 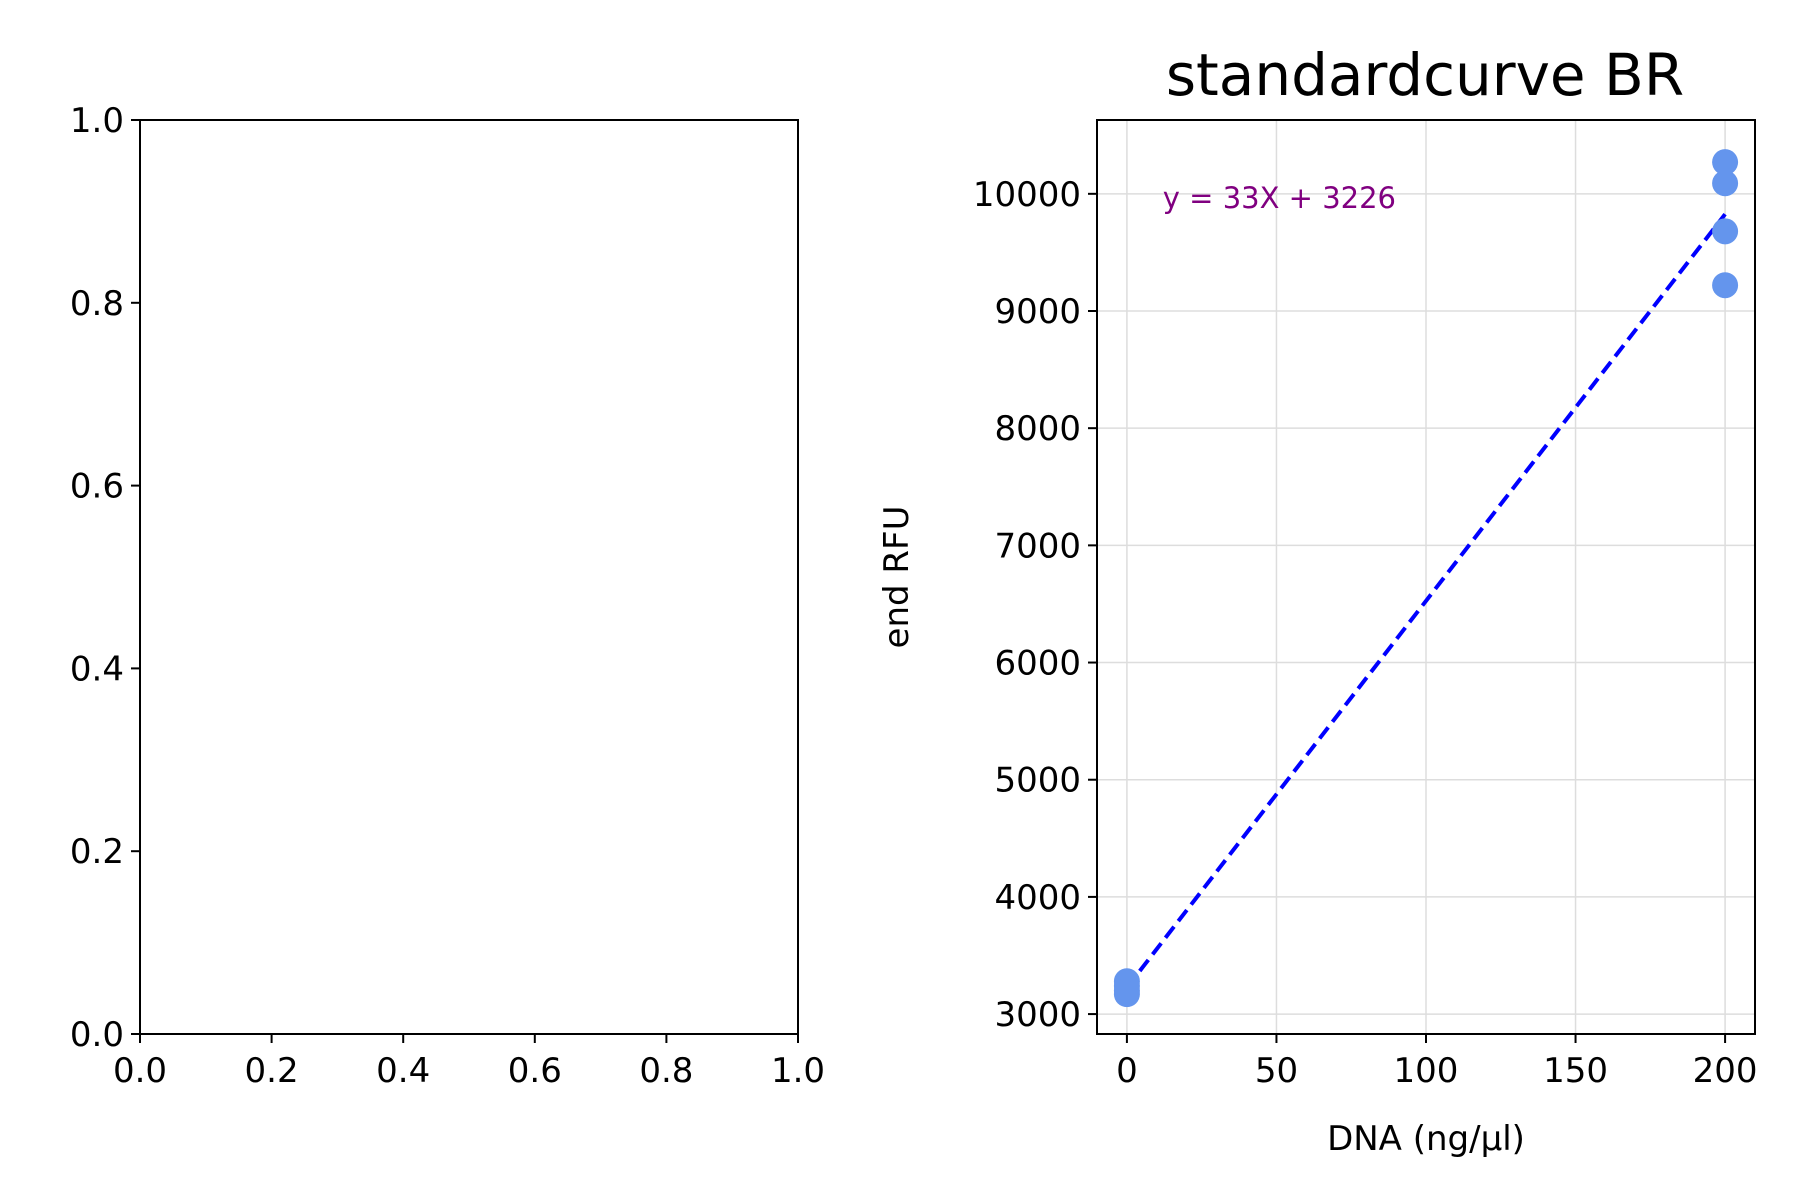 What do you see at coordinates (1027, 195) in the screenshot?
I see `y-tick-label: 10000` at bounding box center [1027, 195].